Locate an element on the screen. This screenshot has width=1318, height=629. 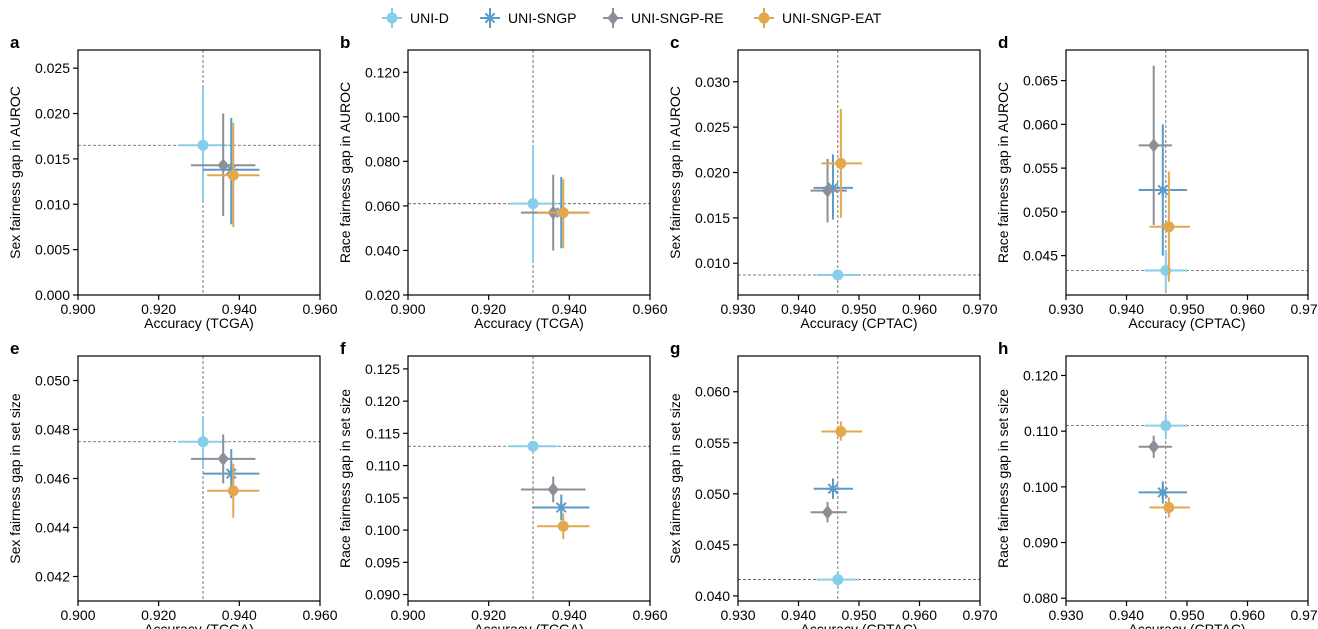
y-tick-label: 0.055 is located at coordinates (712, 443).